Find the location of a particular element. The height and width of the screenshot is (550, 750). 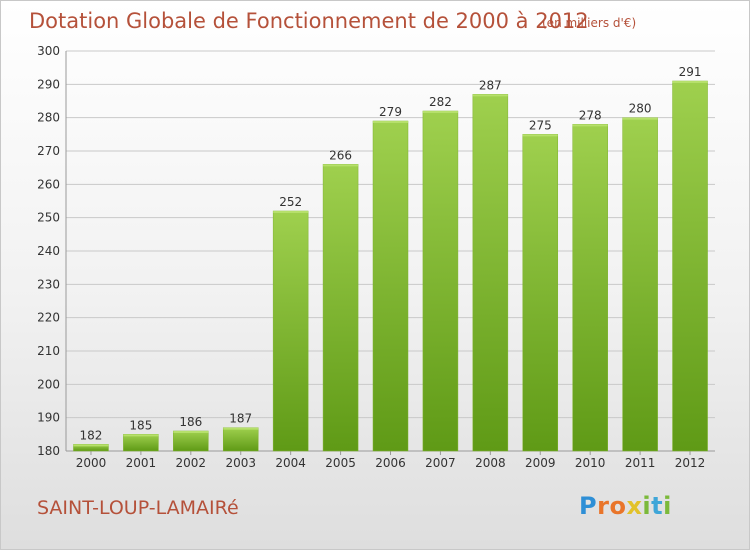

x-tick-label: 2012 is located at coordinates (690, 463).